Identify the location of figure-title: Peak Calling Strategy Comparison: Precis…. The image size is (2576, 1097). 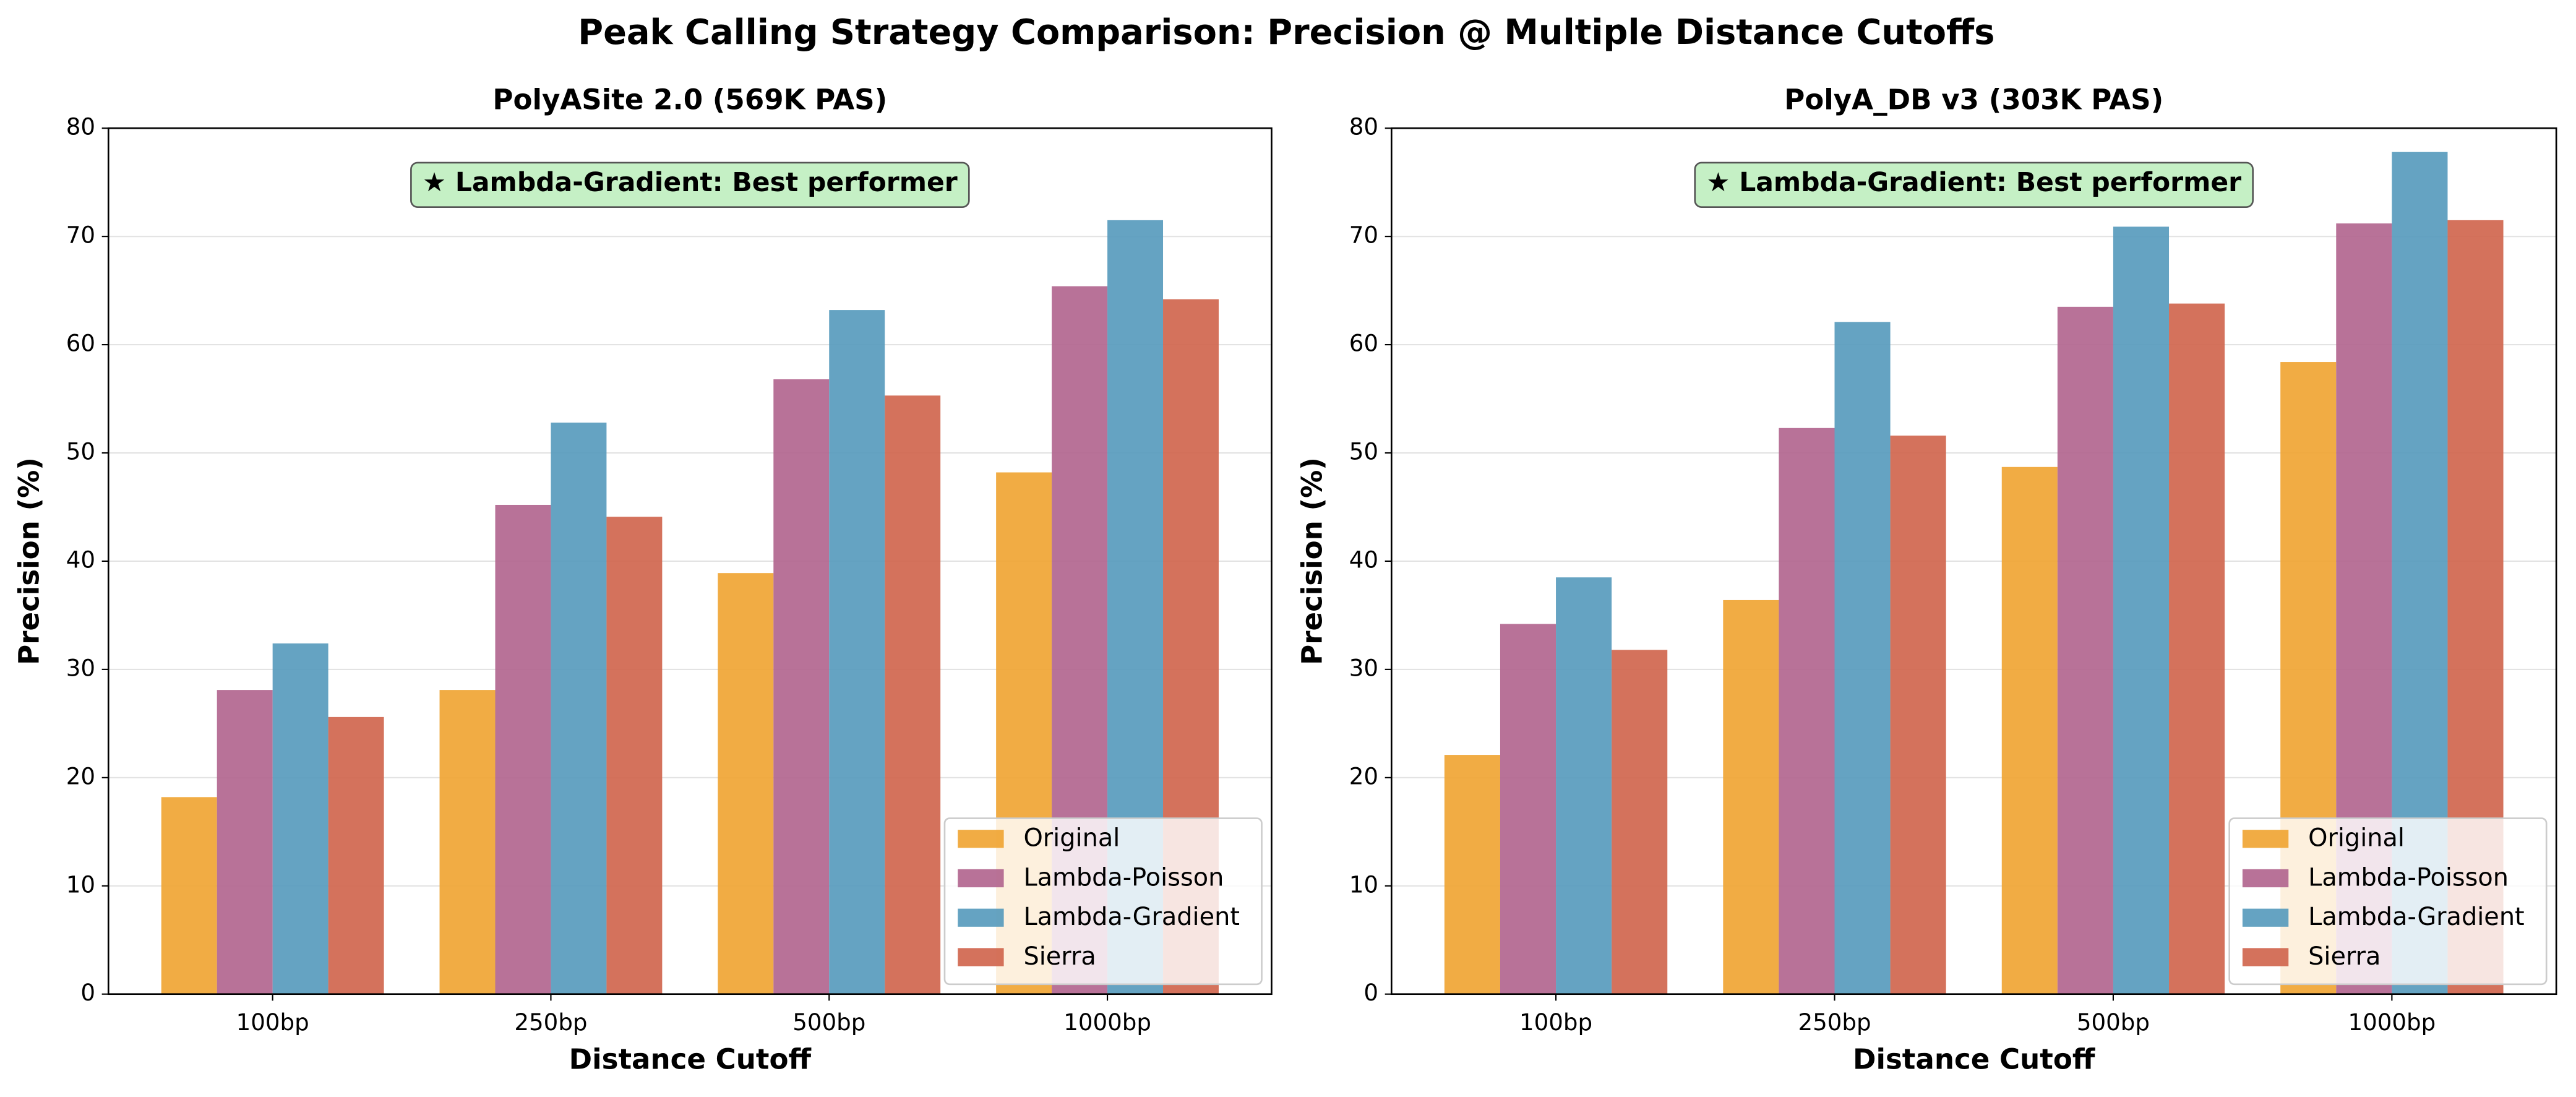
(1286, 33).